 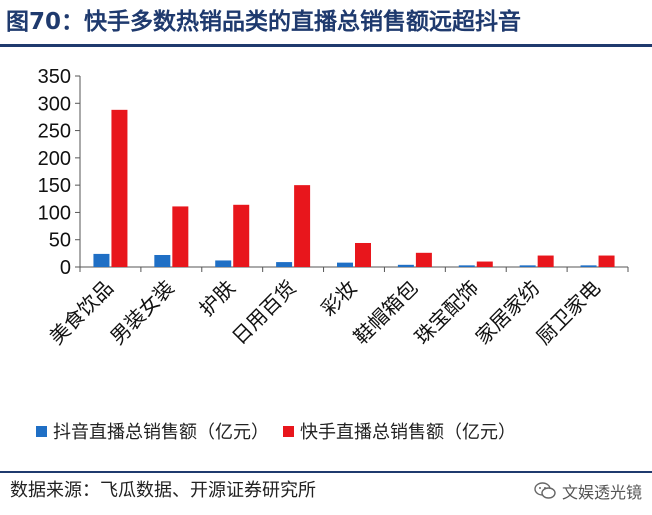 What do you see at coordinates (41, 431) in the screenshot?
I see `legend-swatch-douyin` at bounding box center [41, 431].